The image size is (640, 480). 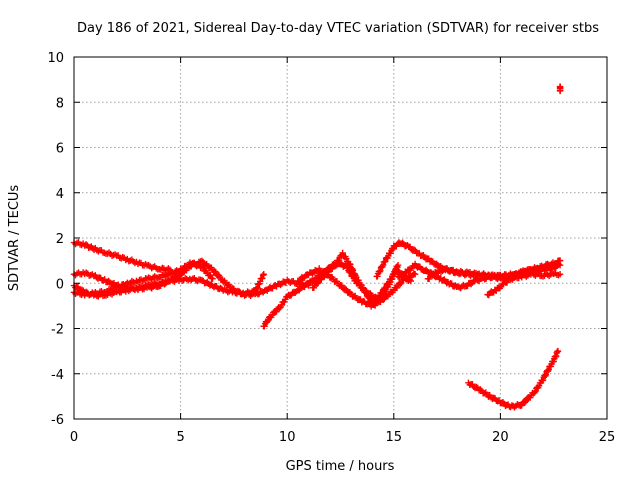 What do you see at coordinates (180, 437) in the screenshot?
I see `x-tick-label: 5` at bounding box center [180, 437].